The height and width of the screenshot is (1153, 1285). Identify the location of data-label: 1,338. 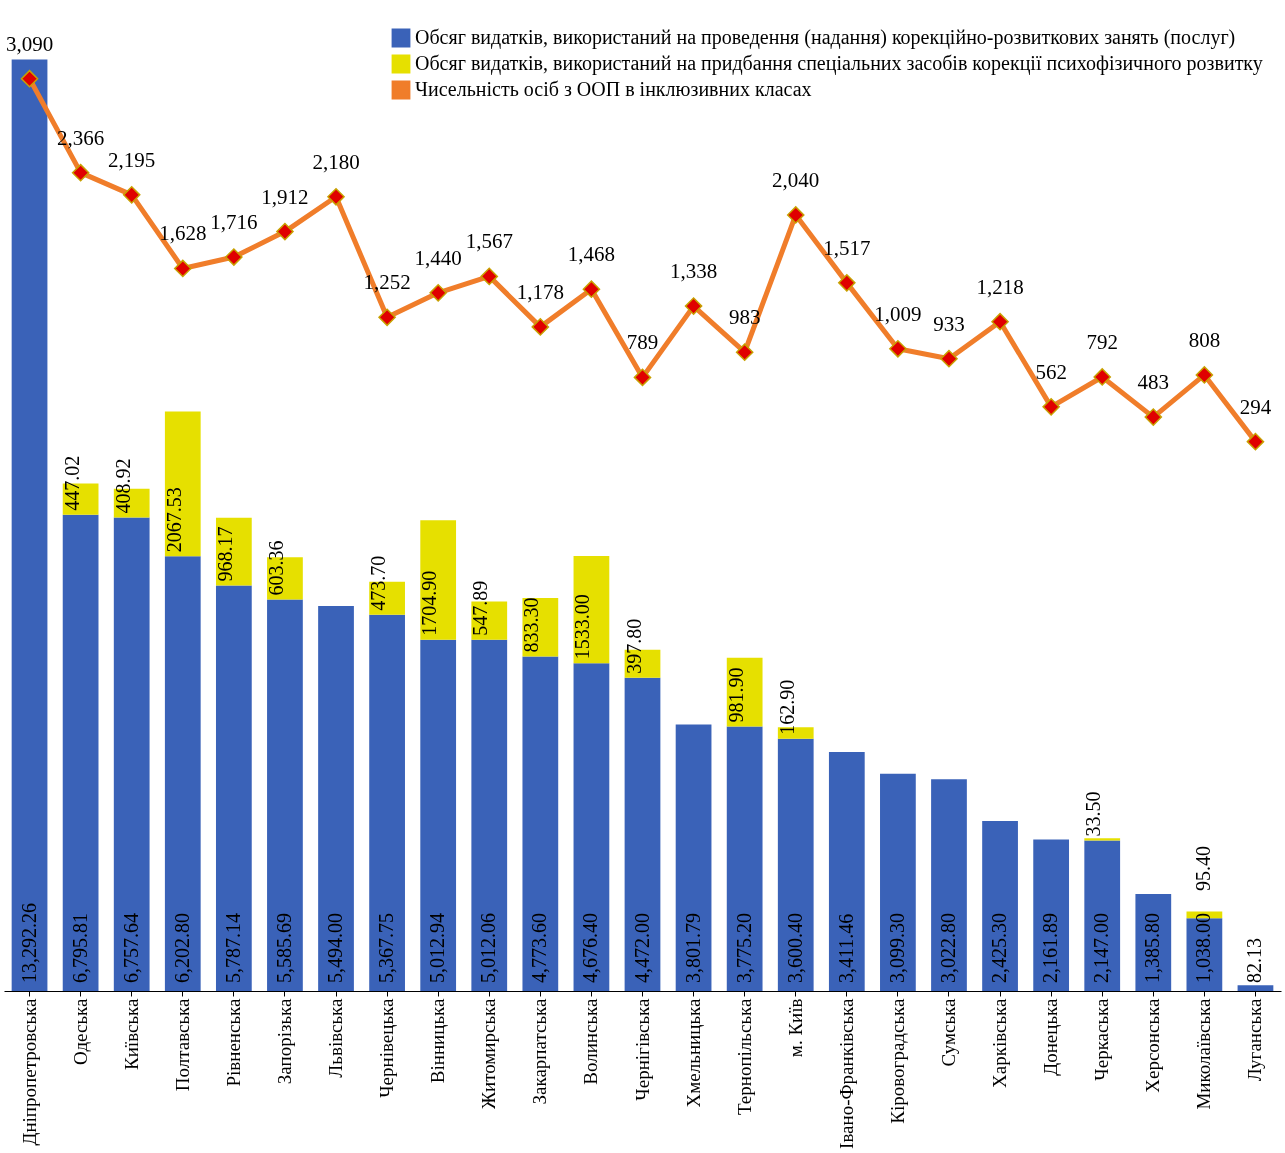
(693, 271).